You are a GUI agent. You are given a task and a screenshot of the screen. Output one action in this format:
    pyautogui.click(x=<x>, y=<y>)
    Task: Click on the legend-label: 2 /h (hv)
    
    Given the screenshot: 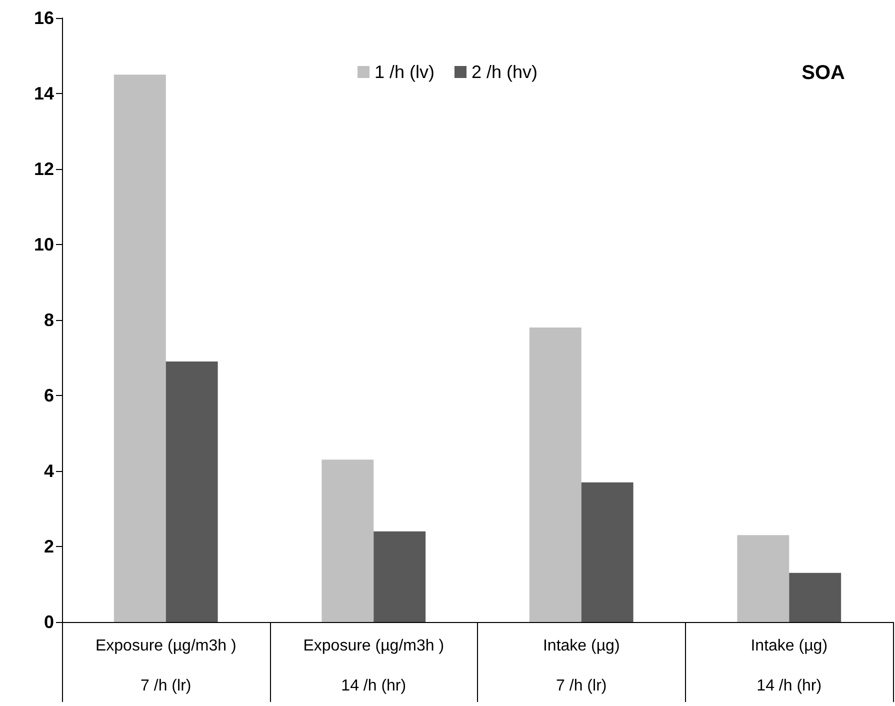 What is the action you would take?
    pyautogui.click(x=504, y=72)
    